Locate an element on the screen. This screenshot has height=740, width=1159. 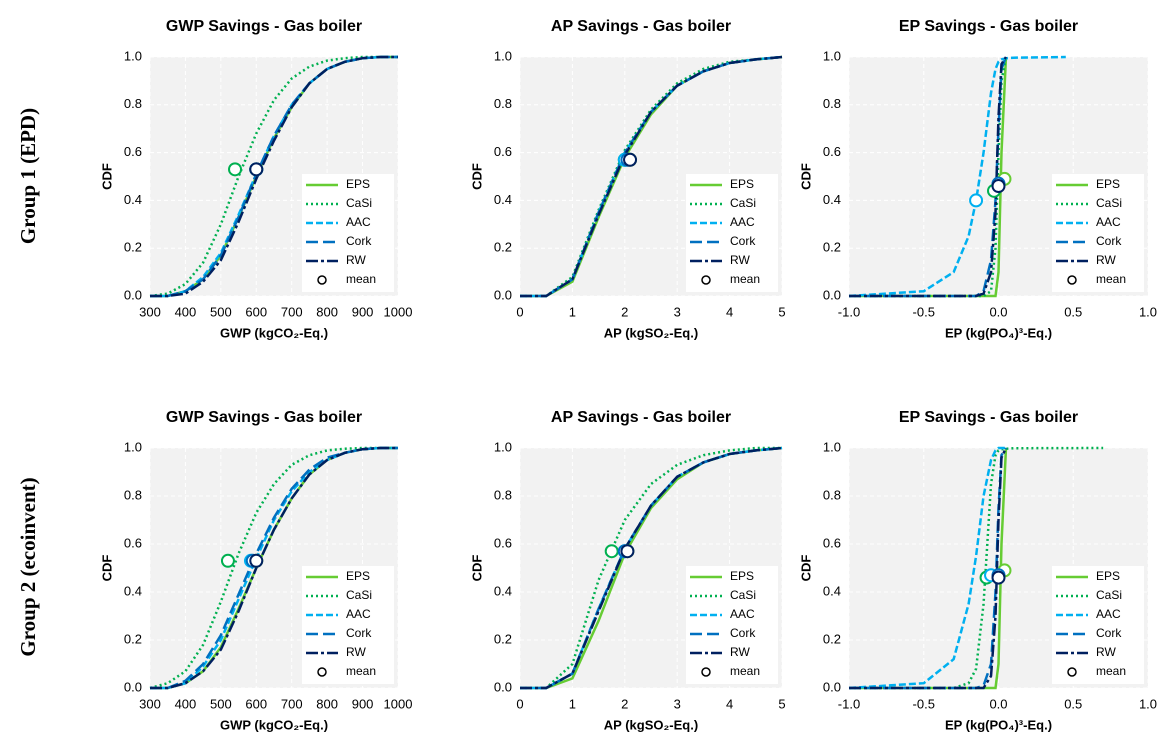
x-tick-label: 1.0 is located at coordinates (1148, 703).